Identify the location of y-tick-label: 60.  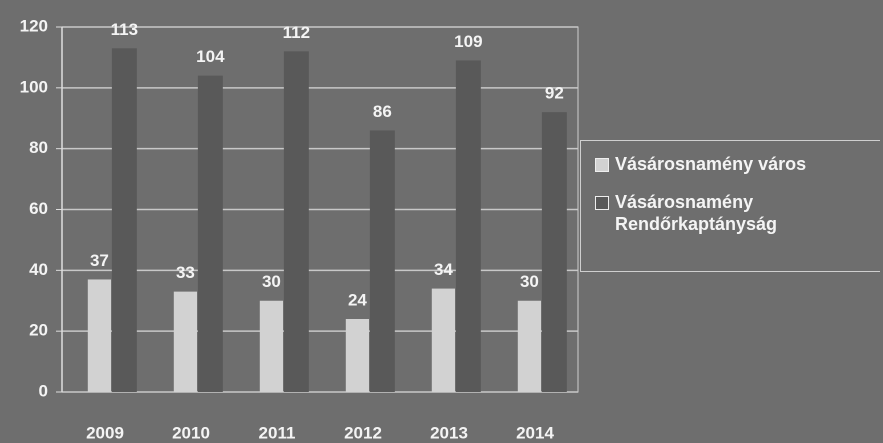
(38, 208).